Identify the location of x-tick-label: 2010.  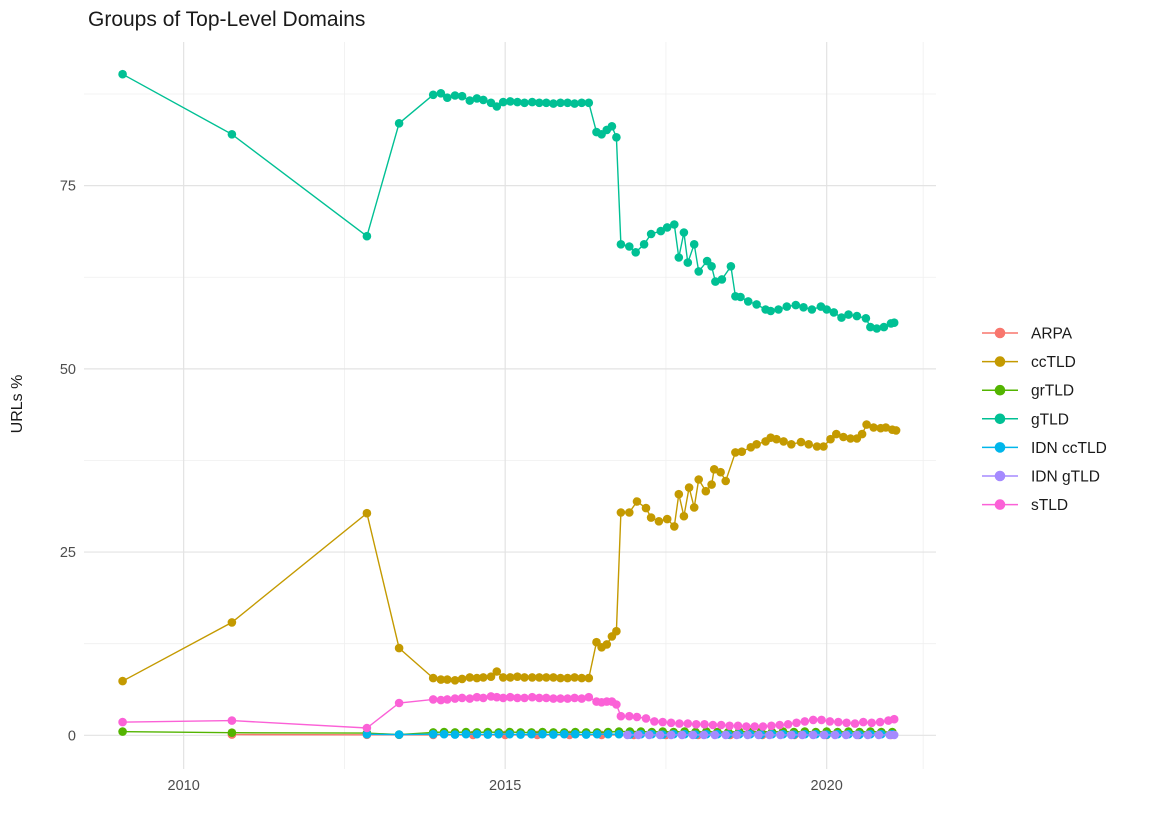
(184, 786).